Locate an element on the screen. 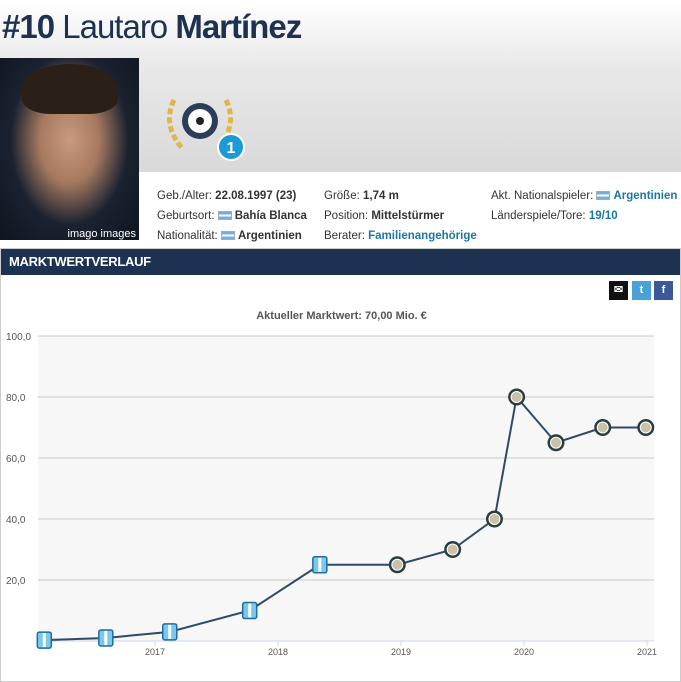  last-name: Martínez is located at coordinates (238, 26).